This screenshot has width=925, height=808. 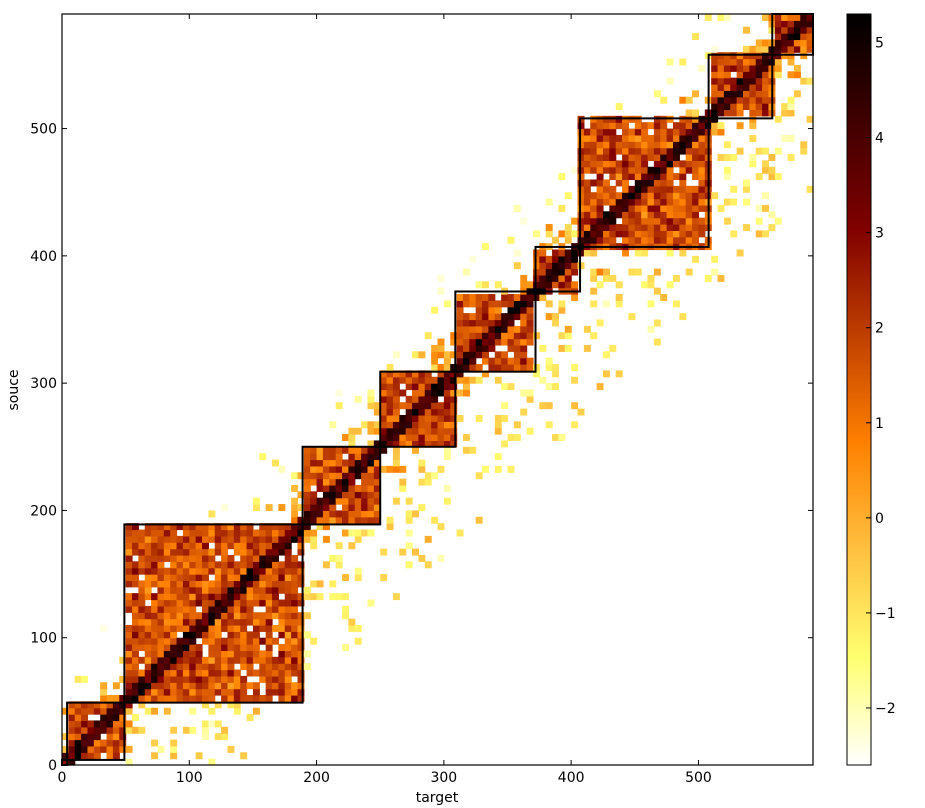 I want to click on block-outline, so click(x=418, y=409).